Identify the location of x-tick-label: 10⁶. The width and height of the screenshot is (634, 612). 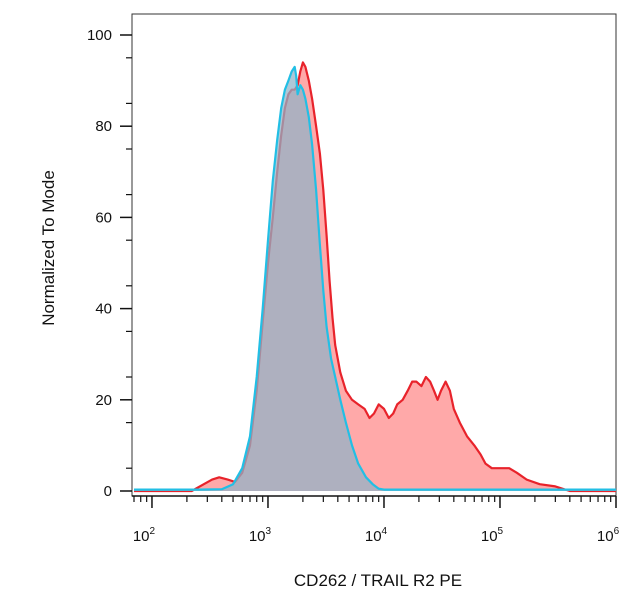
(608, 535).